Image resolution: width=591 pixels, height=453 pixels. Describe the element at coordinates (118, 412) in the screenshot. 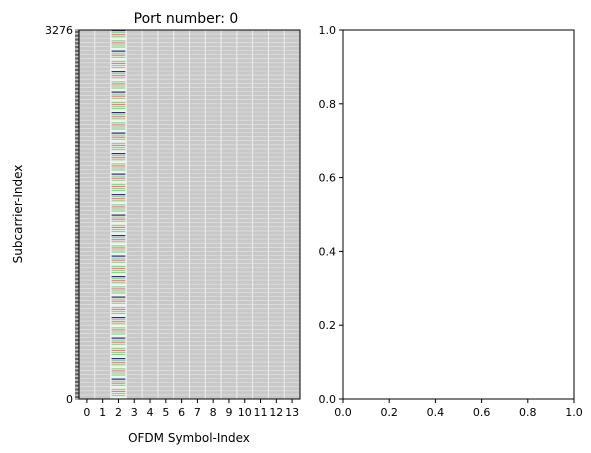

I see `x-tick-label: 2` at that location.